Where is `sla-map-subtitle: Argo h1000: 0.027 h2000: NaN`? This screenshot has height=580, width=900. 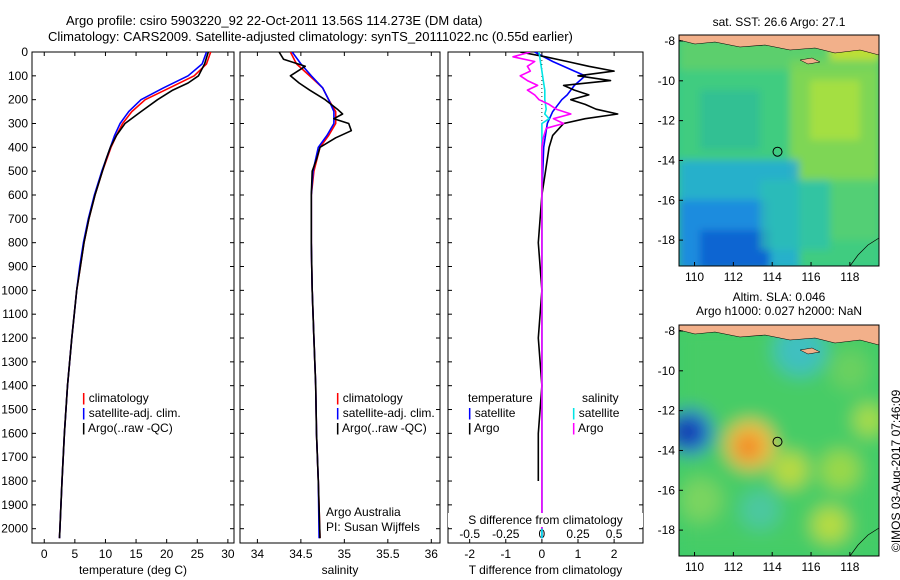 sla-map-subtitle: Argo h1000: 0.027 h2000: NaN is located at coordinates (779, 311).